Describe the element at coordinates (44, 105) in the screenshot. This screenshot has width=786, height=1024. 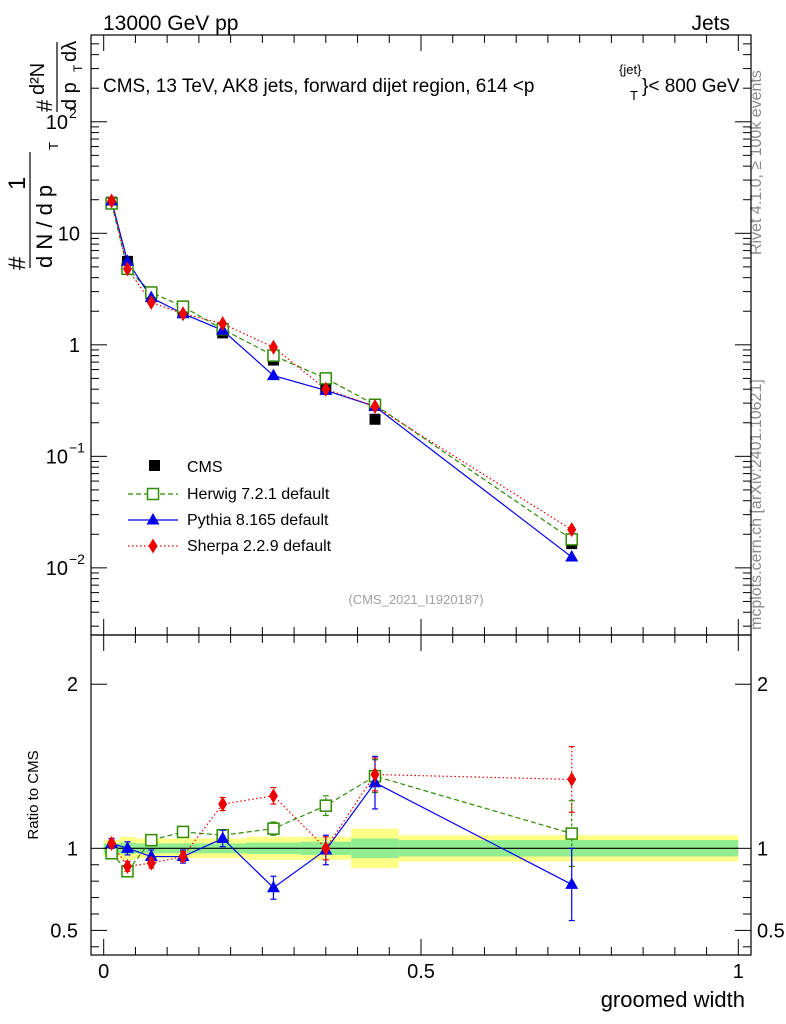
I see `ylabel-hash-2: #` at that location.